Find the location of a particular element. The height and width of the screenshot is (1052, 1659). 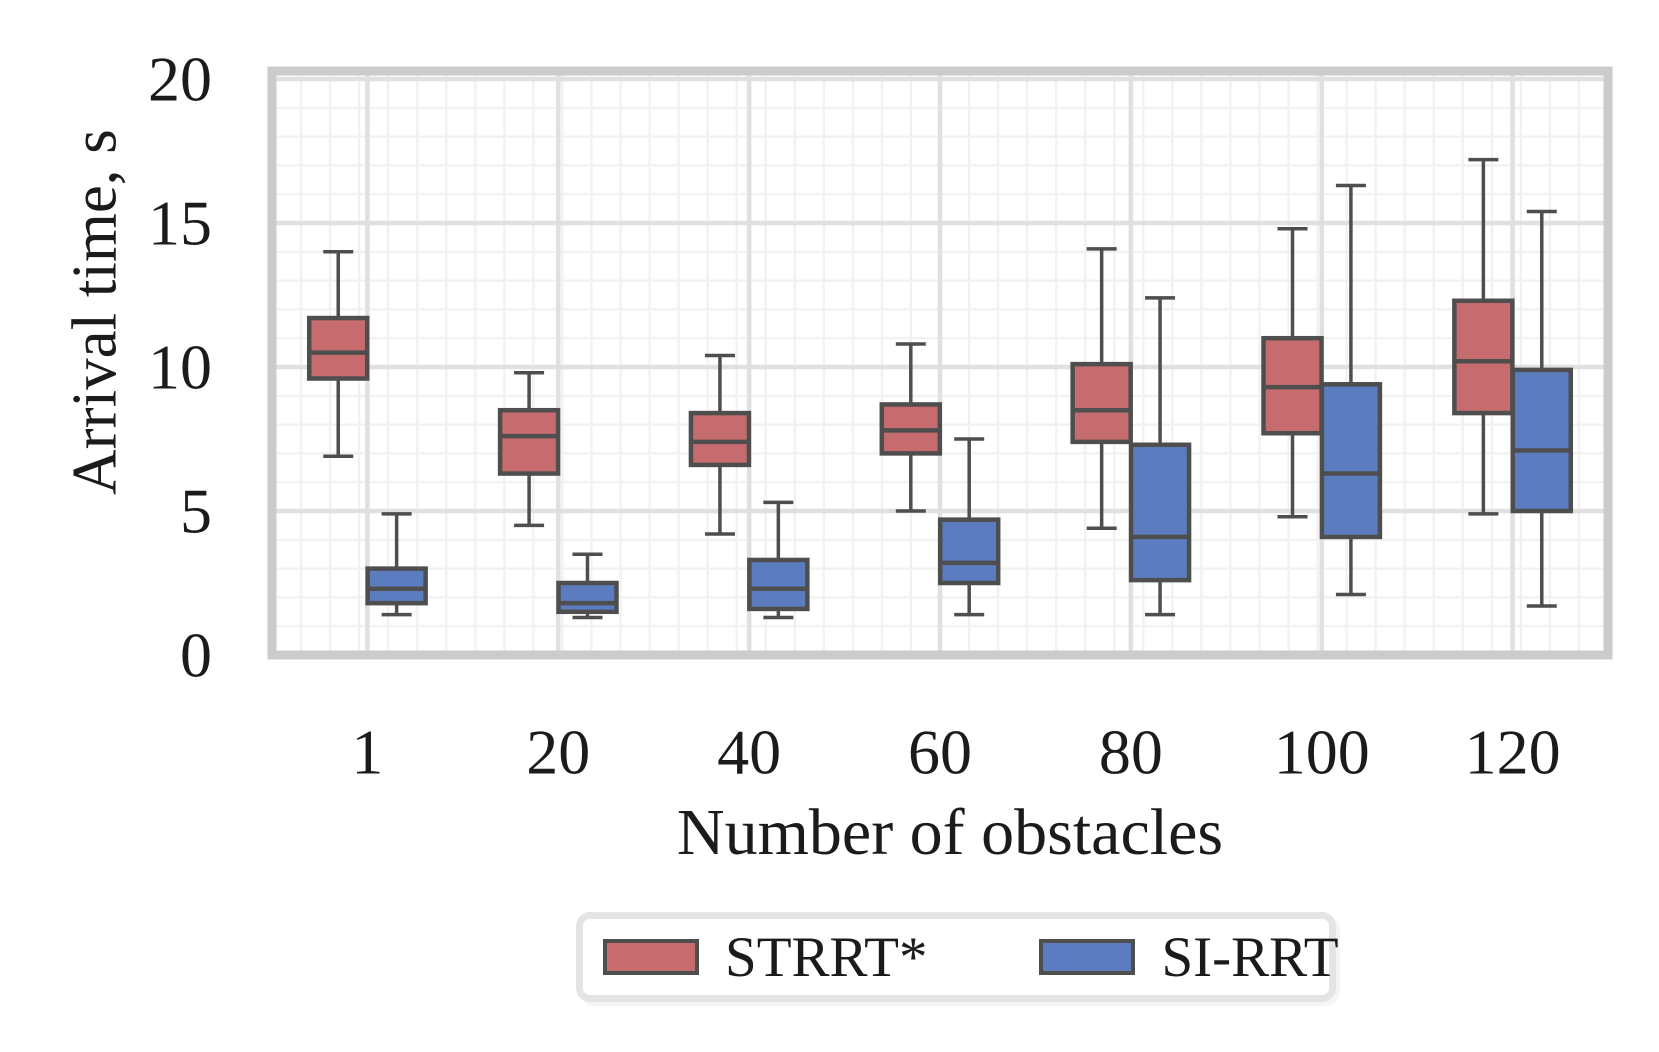

y-tick-label: 15 is located at coordinates (180, 223).